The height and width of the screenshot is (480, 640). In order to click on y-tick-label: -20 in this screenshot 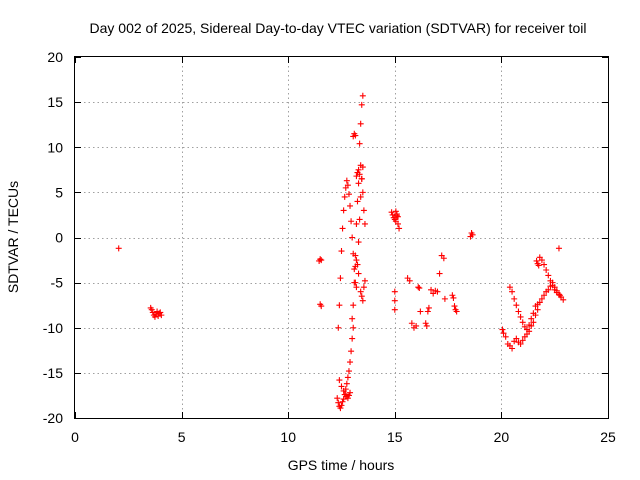, I will do `click(53, 418)`.